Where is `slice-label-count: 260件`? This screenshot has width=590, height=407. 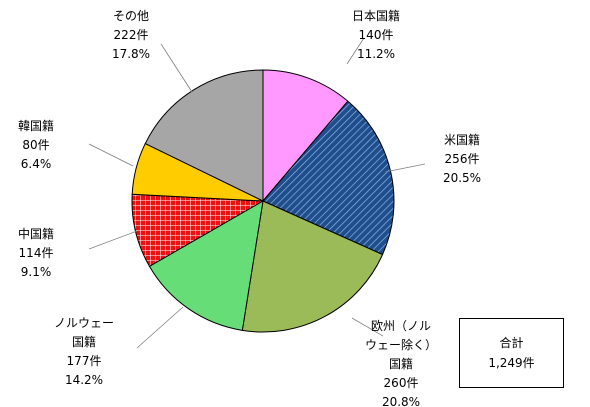
slice-label-count: 260件 is located at coordinates (401, 383).